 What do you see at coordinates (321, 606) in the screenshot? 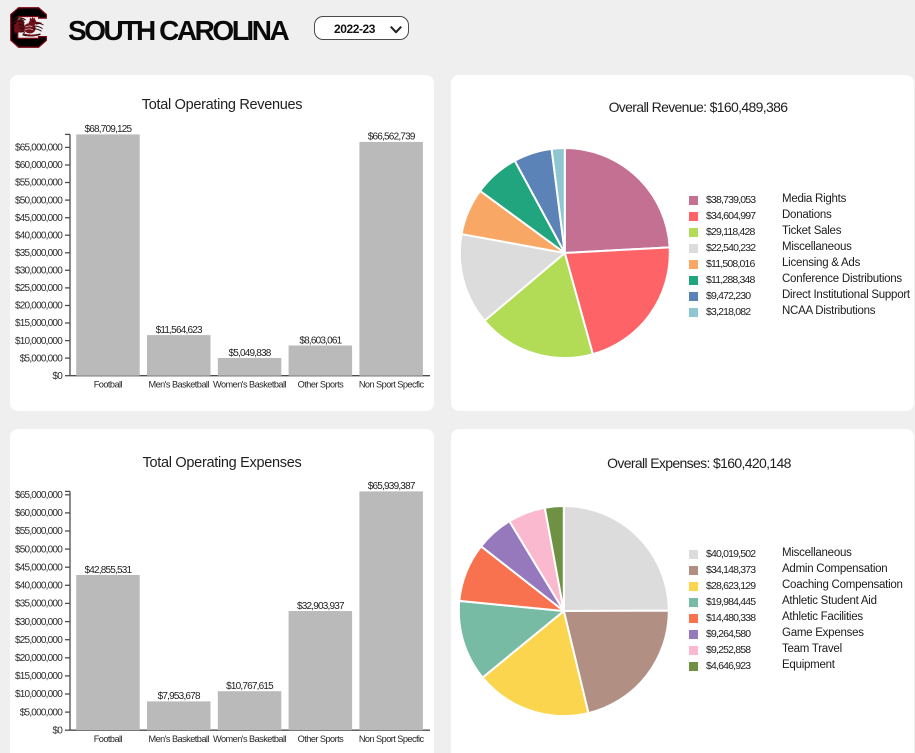
I see `svg-text: $32,903,937` at bounding box center [321, 606].